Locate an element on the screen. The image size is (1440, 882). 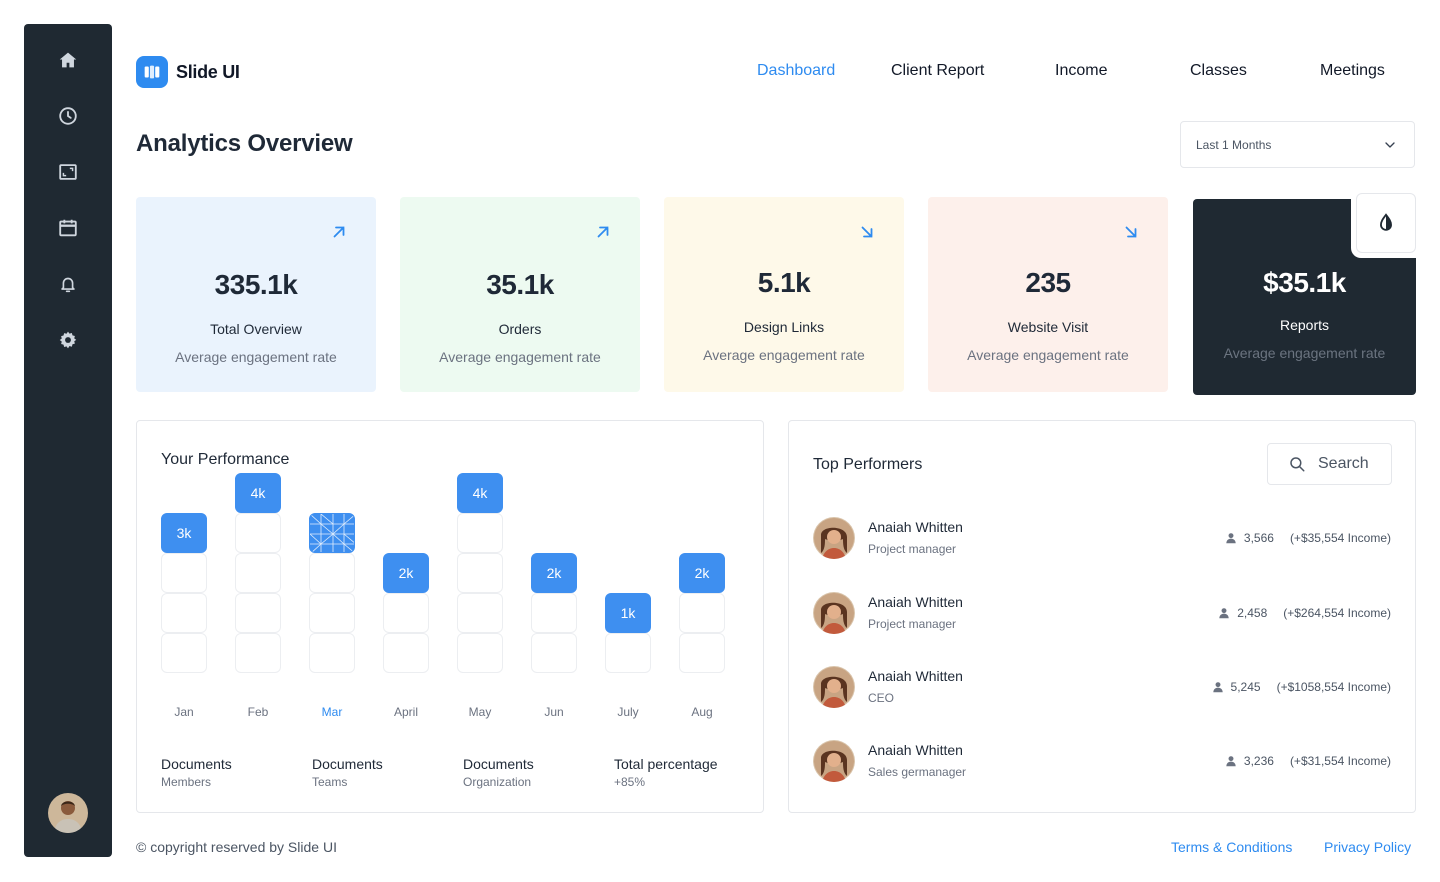
stat-card-orders: 35.1k Orders Average engagement rate is located at coordinates (520, 294).